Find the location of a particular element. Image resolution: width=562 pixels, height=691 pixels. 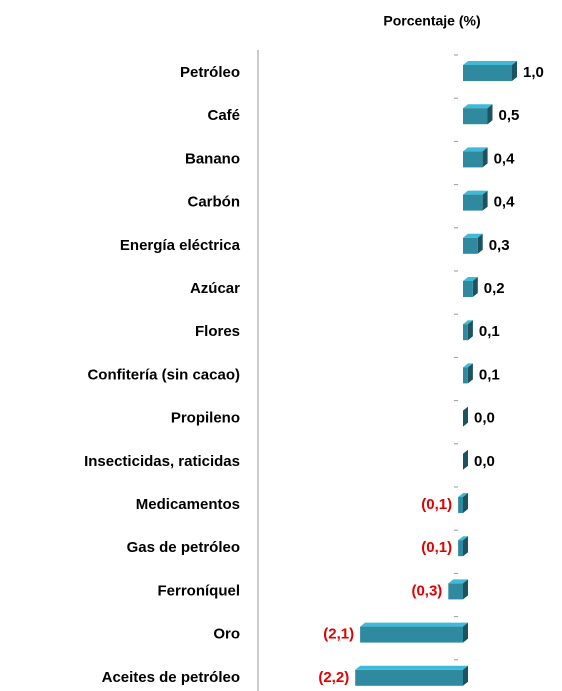

y-tick-label: Banano is located at coordinates (212, 158).